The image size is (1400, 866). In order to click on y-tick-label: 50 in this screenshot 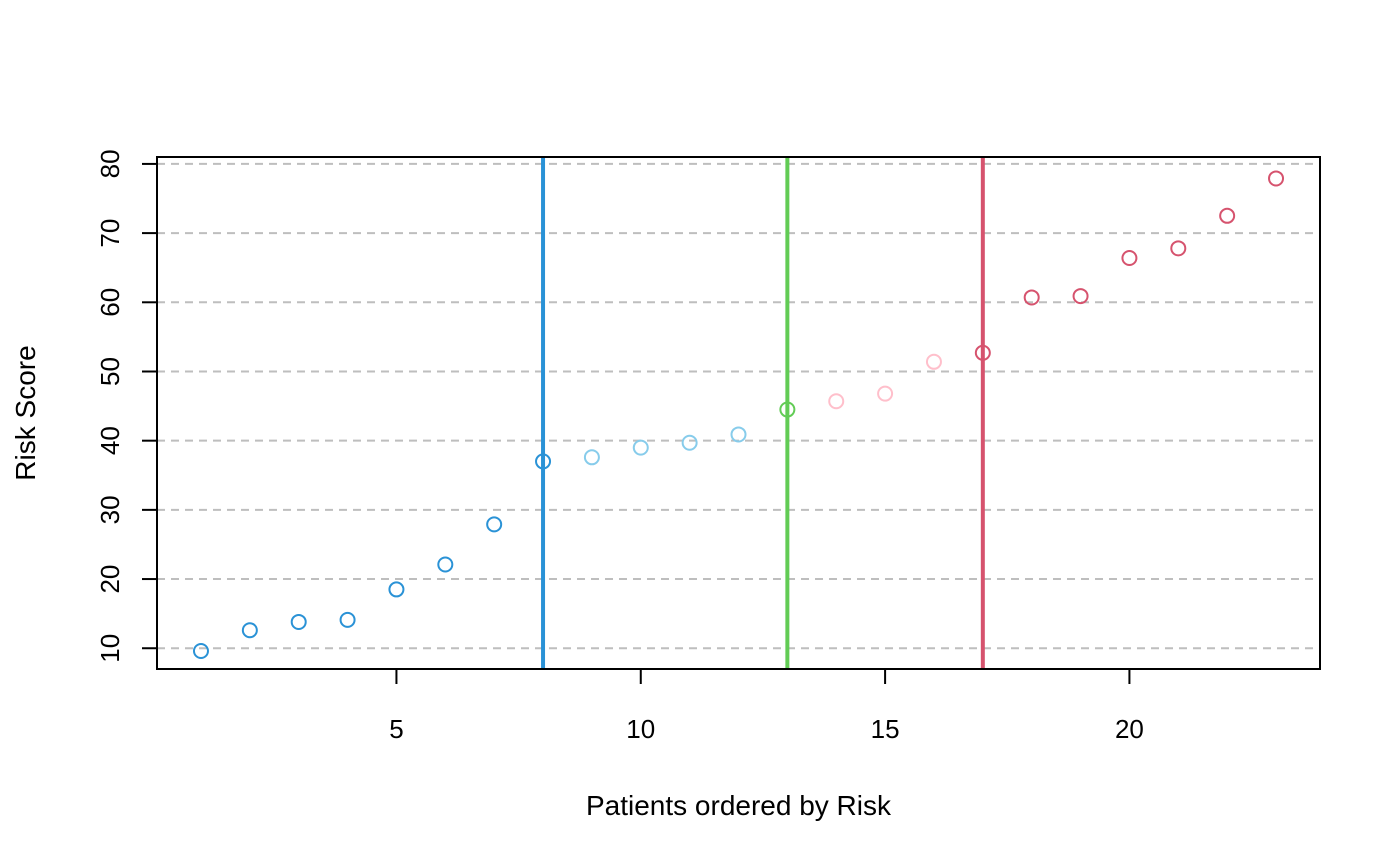, I will do `click(110, 371)`.